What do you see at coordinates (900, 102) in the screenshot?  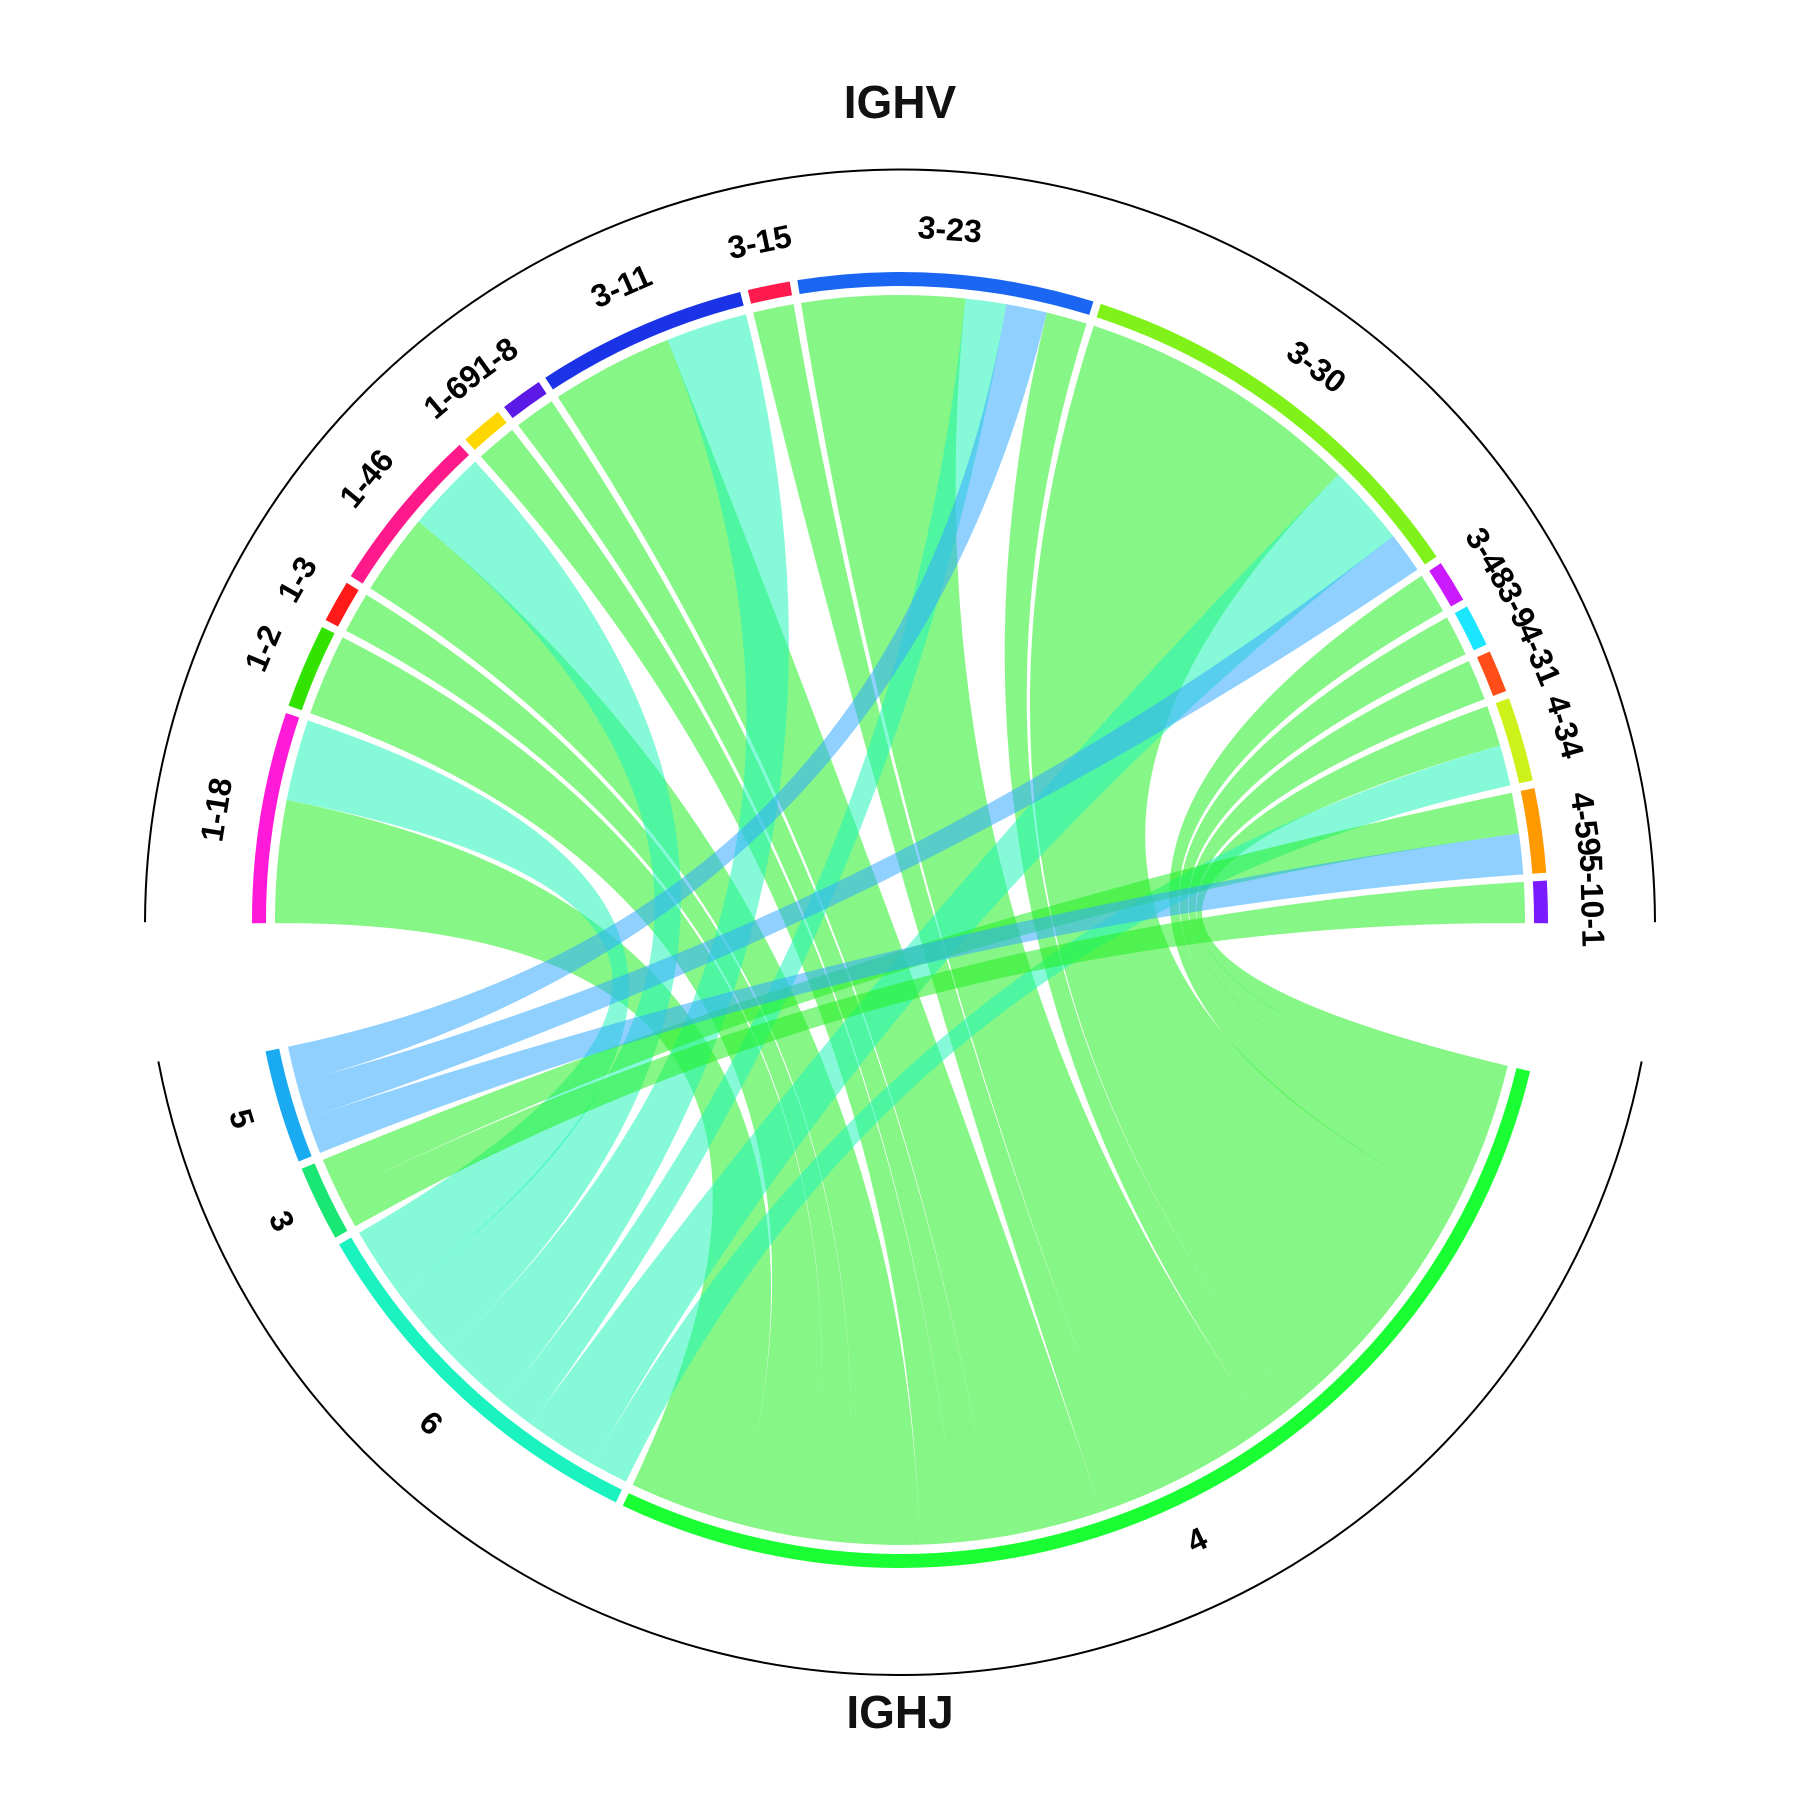 I see `group-title-ighv: IGHV` at bounding box center [900, 102].